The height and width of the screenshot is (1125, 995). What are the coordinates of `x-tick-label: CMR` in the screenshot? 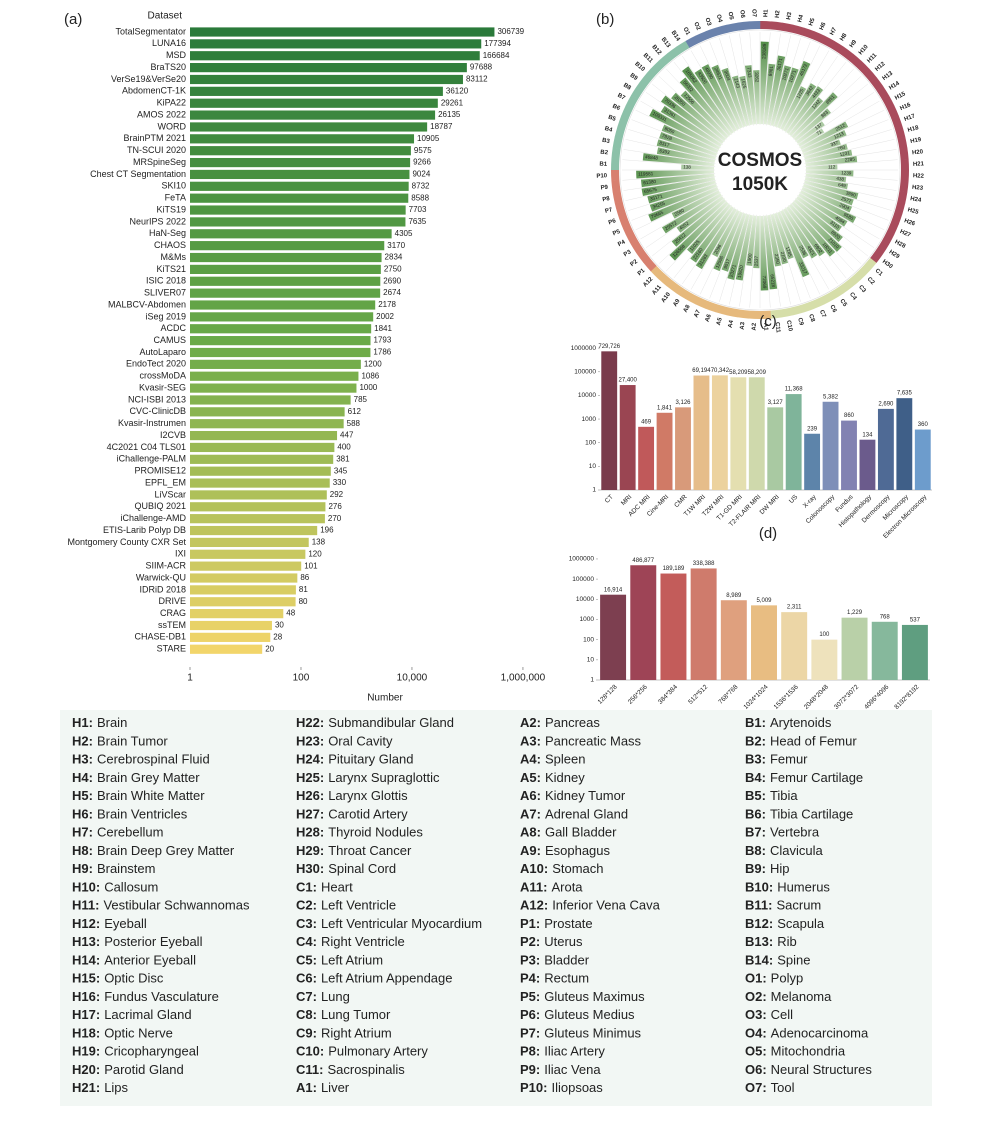 It's located at (681, 501).